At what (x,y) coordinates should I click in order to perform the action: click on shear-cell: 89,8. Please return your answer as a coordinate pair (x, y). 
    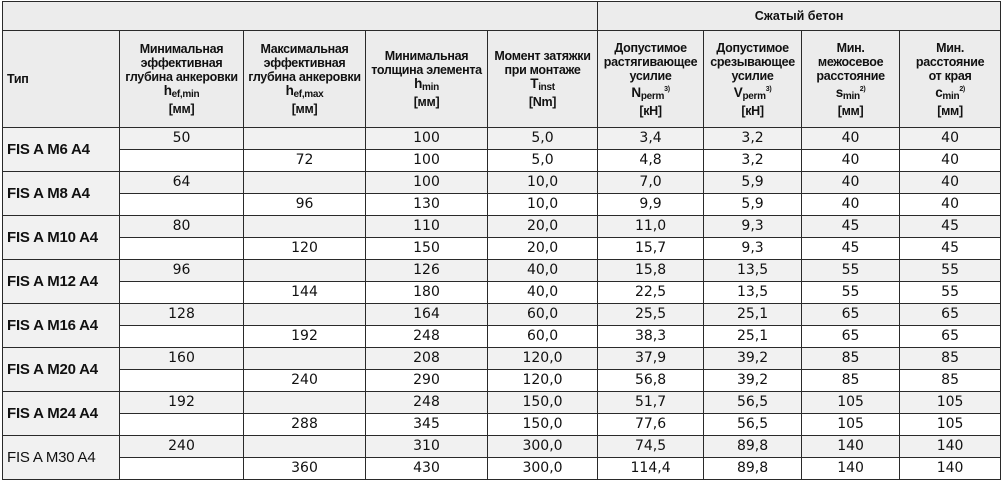
    Looking at the image, I should click on (753, 468).